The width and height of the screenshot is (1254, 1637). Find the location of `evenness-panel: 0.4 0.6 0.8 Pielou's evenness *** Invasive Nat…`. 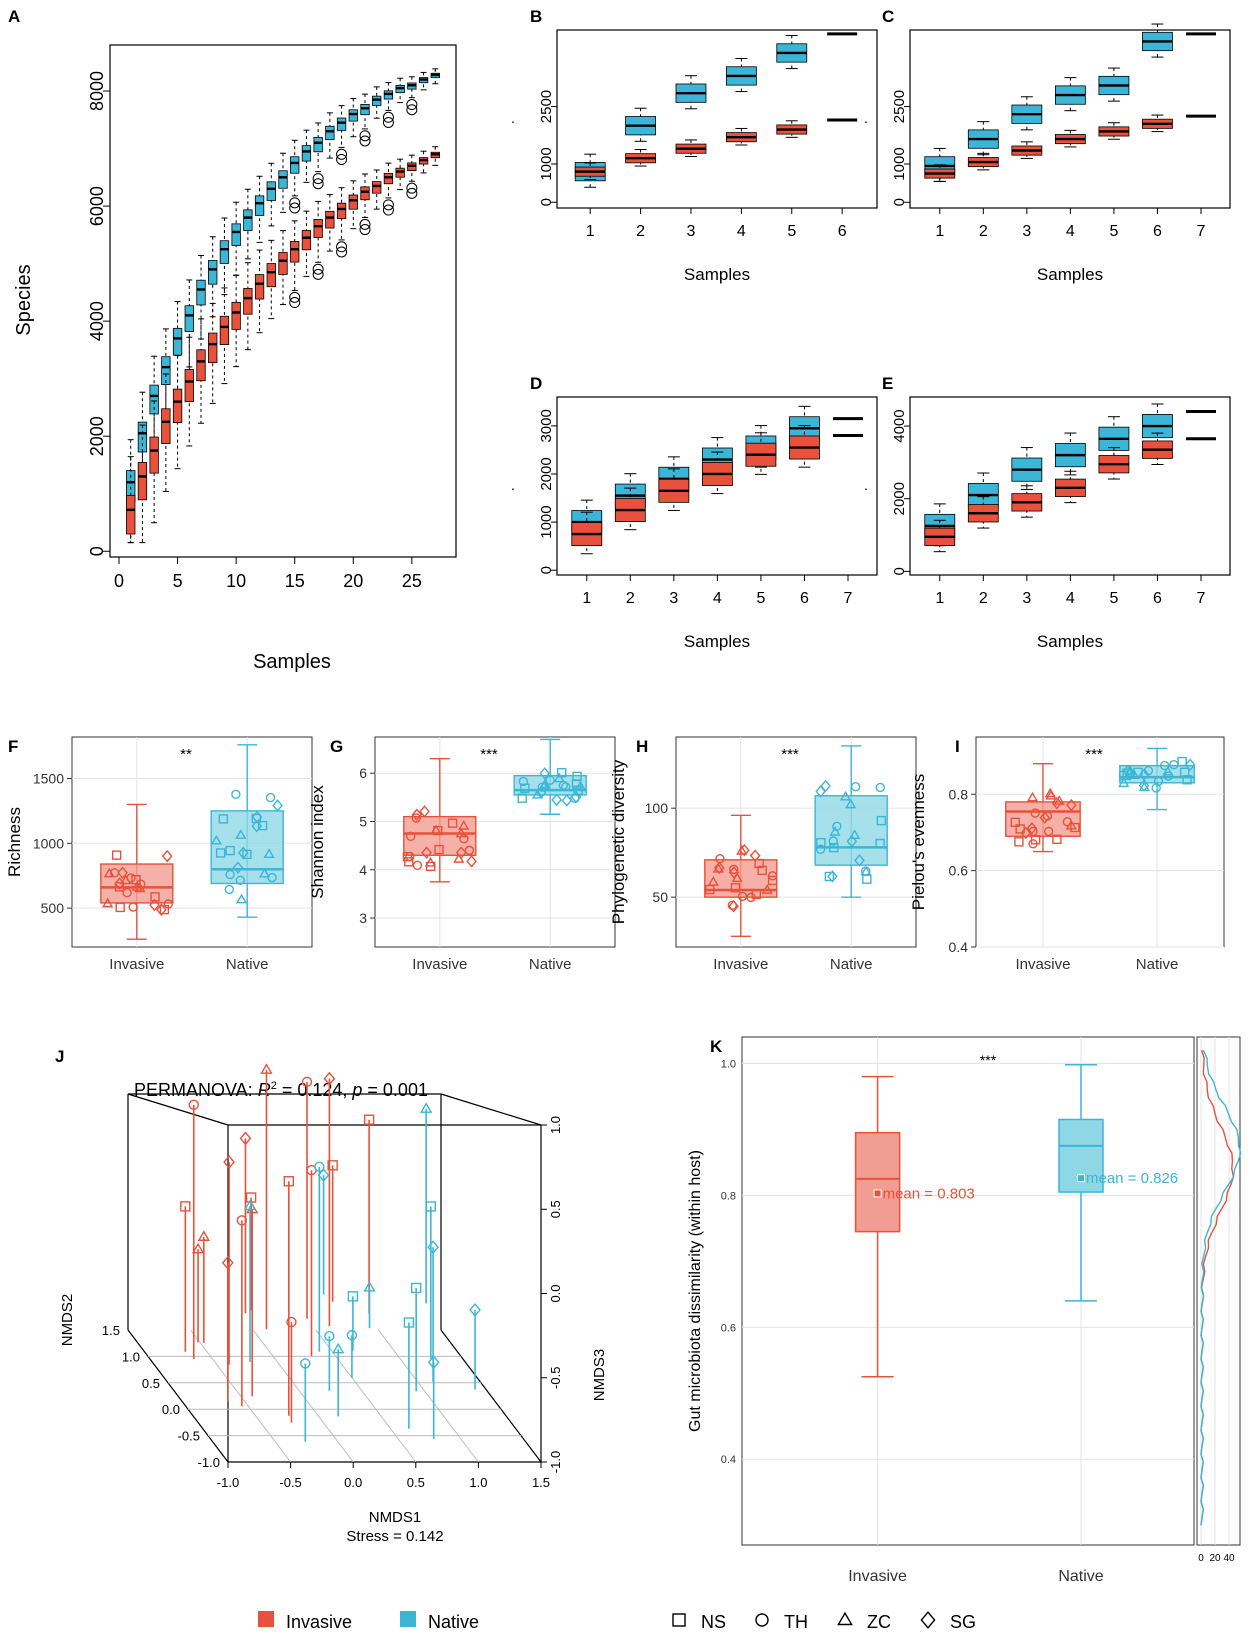

evenness-panel: 0.4 0.6 0.8 Pielou's evenness *** Invasive Nat… is located at coordinates (1067, 854).